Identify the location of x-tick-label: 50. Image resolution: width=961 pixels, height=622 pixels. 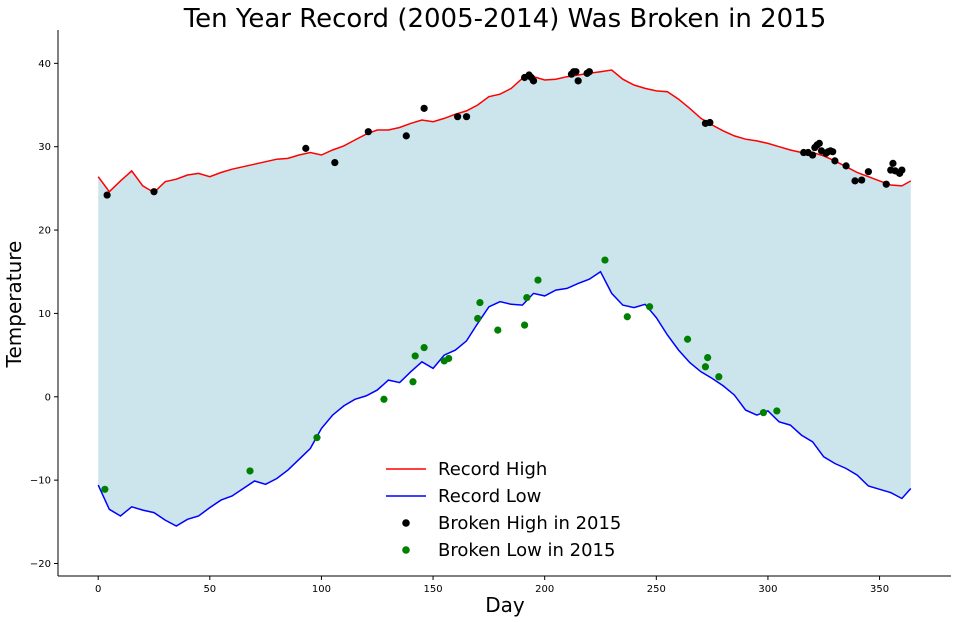
(209, 589).